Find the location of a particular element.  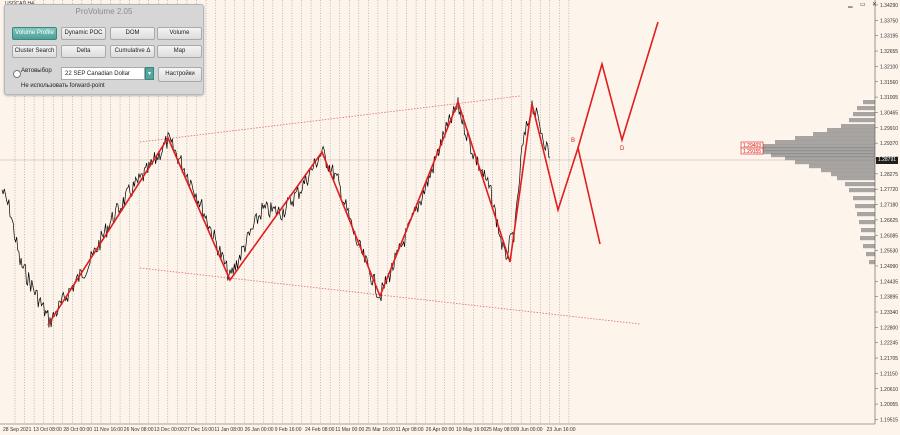

price-tick-label: 1.29910 is located at coordinates (889, 129).